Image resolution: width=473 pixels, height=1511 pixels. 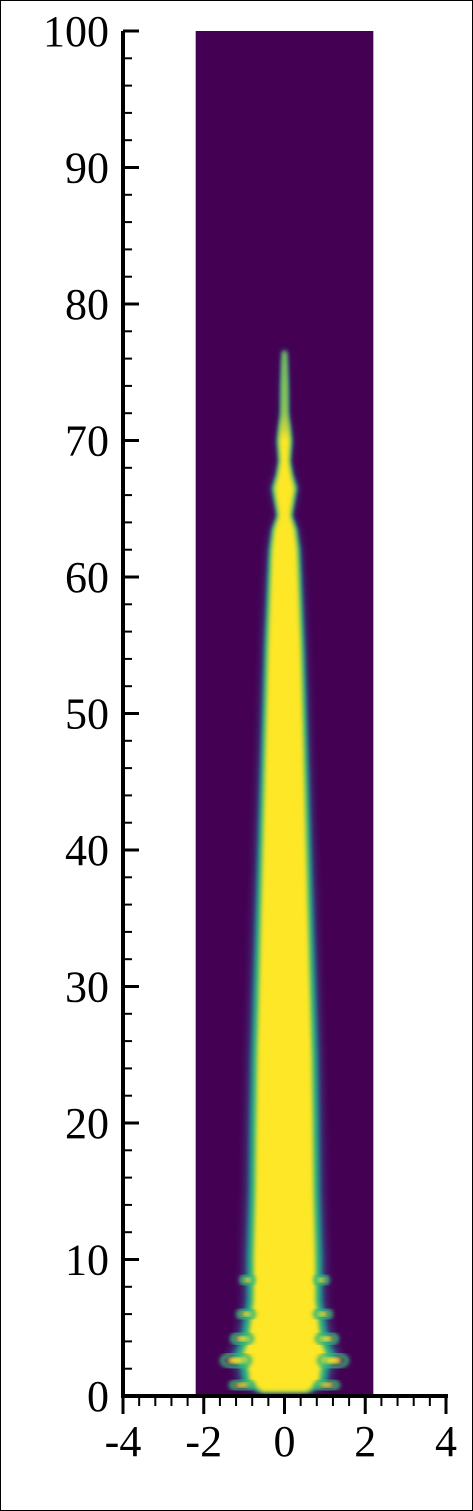 What do you see at coordinates (87, 850) in the screenshot?
I see `y-tick-label: 40` at bounding box center [87, 850].